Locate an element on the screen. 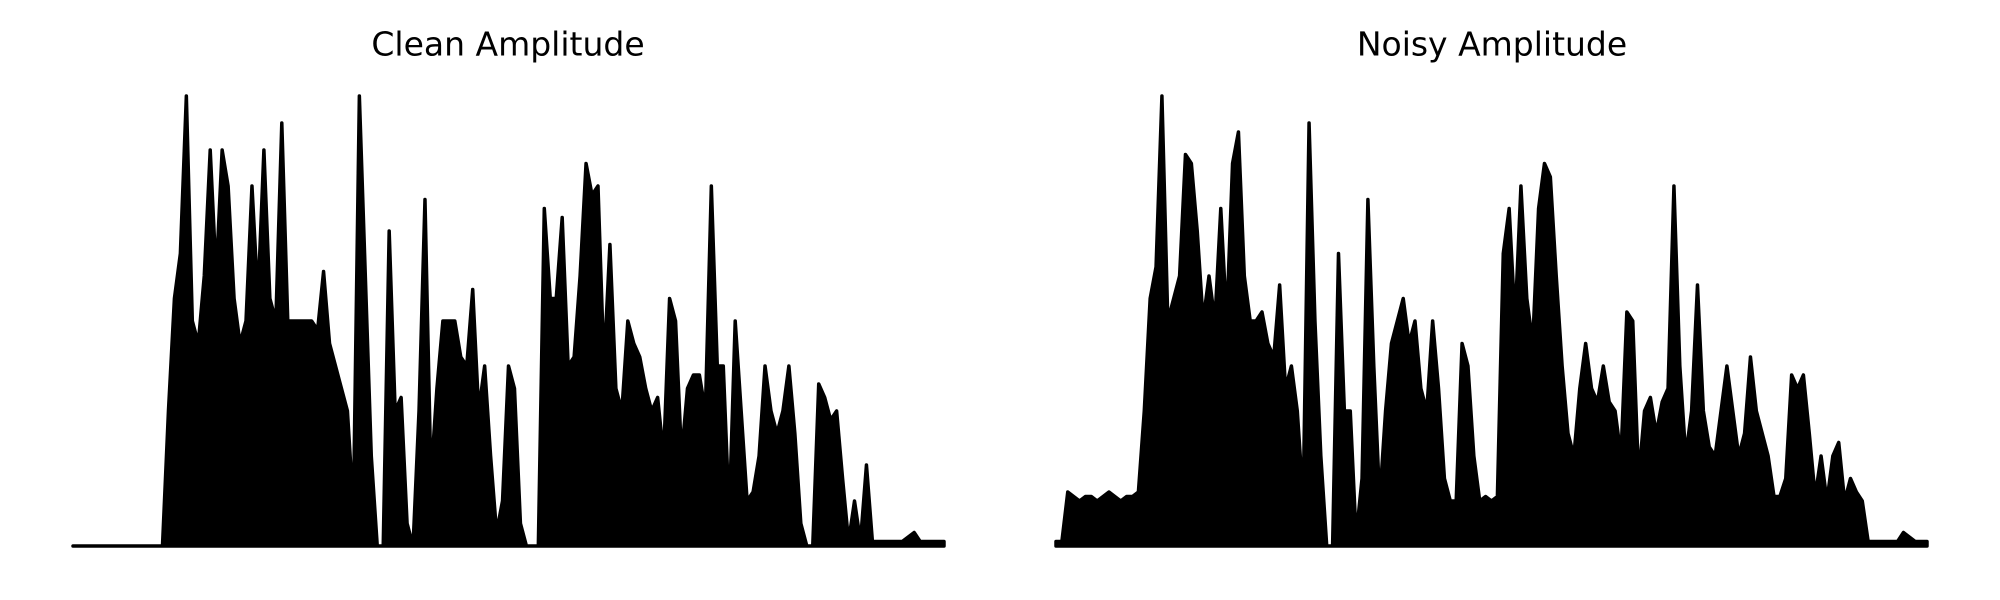 Image resolution: width=2000 pixels, height=600 pixels. chart-title: Clean Amplitude is located at coordinates (507, 44).